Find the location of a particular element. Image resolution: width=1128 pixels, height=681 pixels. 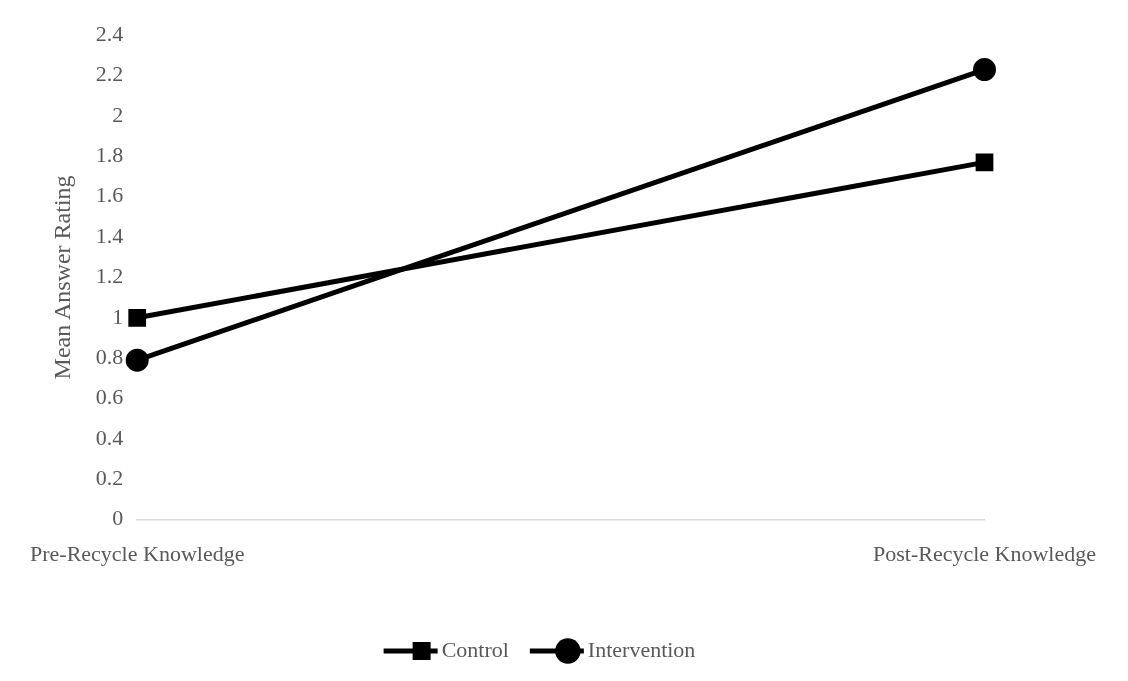

y-tick-label: 1.8 is located at coordinates (109, 155).